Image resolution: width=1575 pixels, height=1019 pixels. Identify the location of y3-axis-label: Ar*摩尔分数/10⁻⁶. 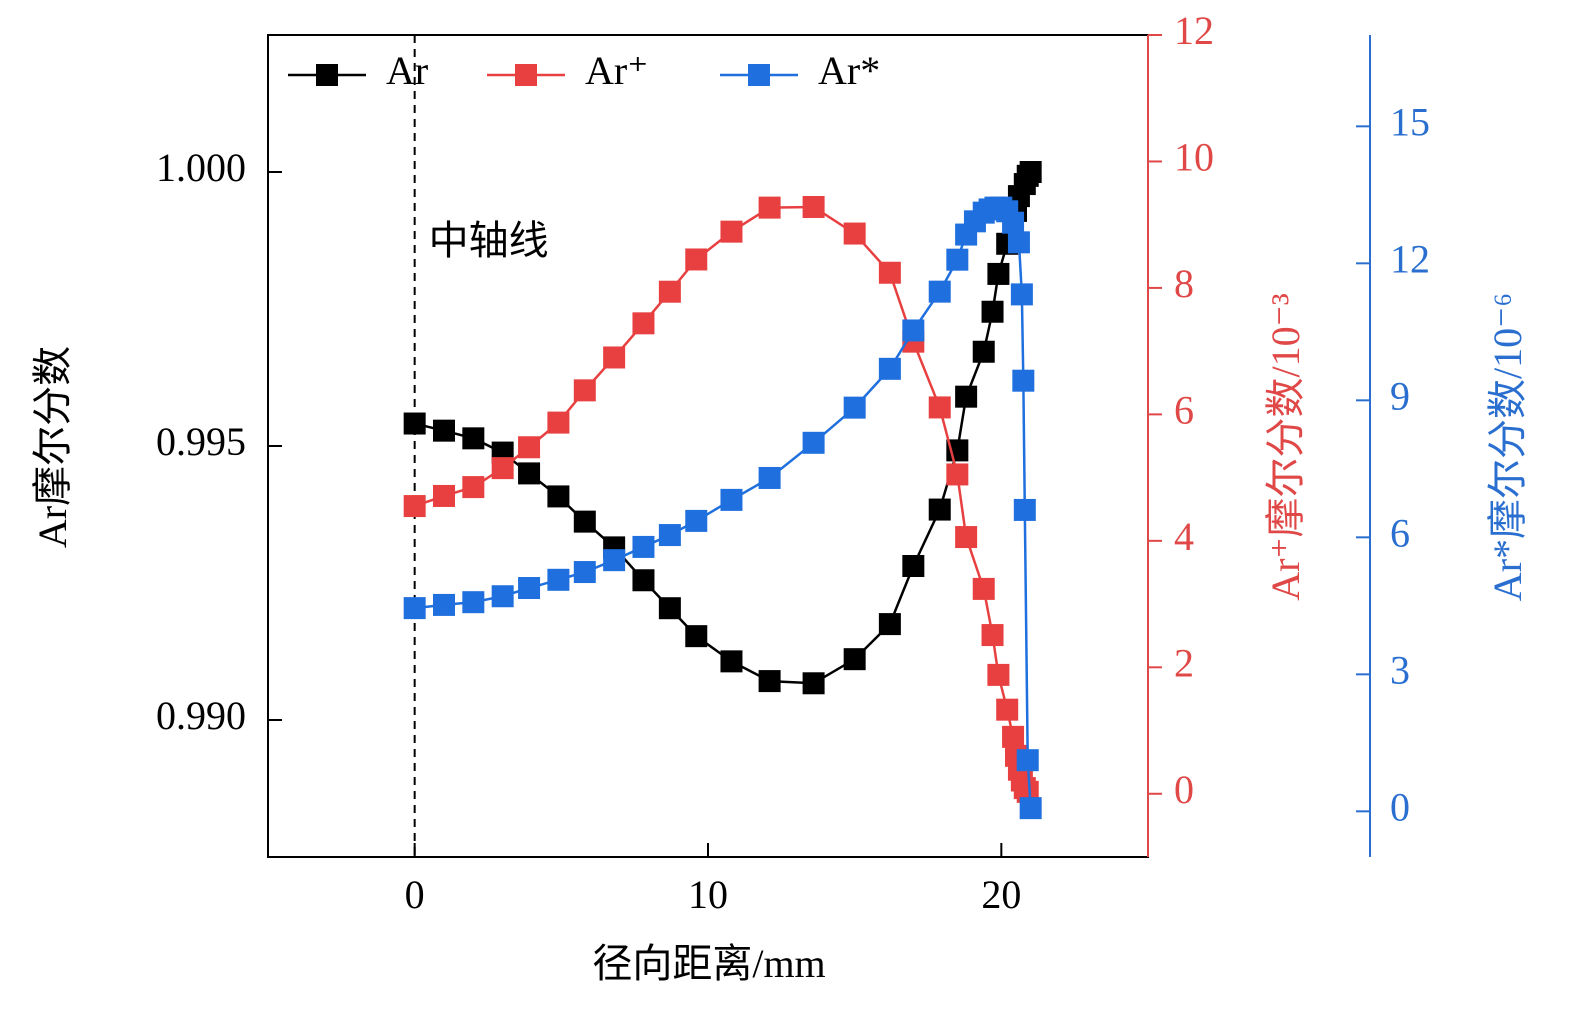
(1507, 447).